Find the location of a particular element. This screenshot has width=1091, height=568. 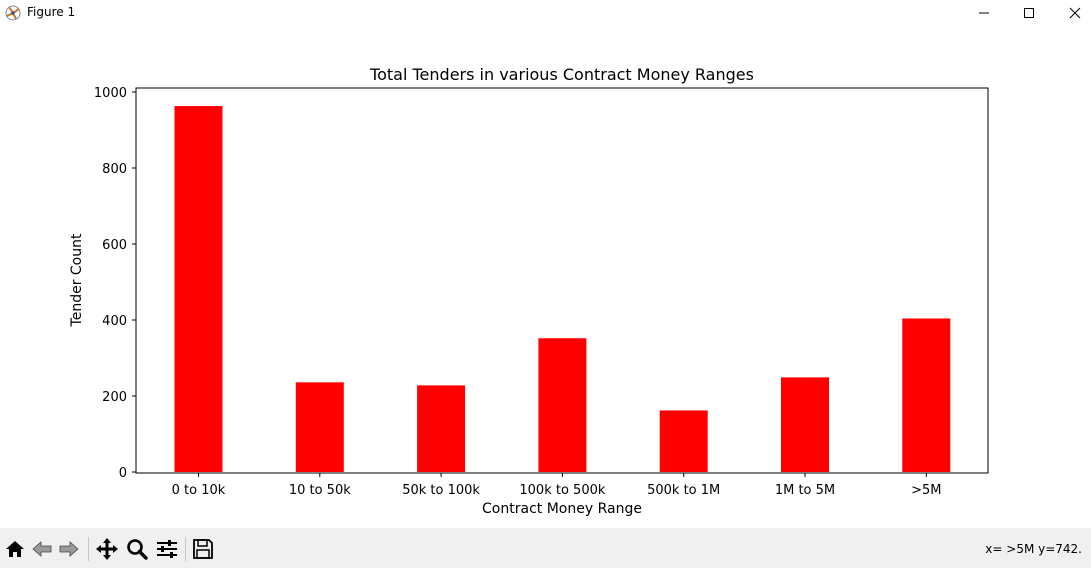

save-icon is located at coordinates (203, 549).